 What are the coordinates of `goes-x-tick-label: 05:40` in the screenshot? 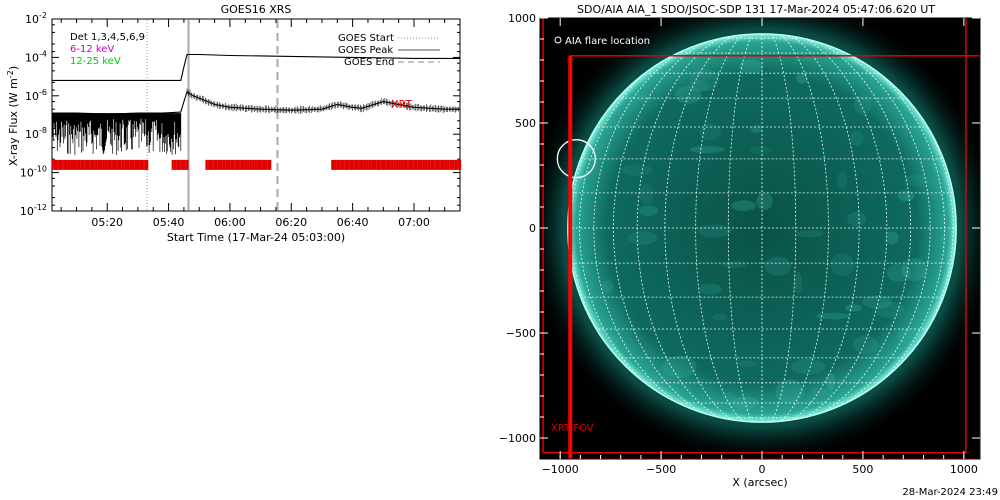 It's located at (169, 222).